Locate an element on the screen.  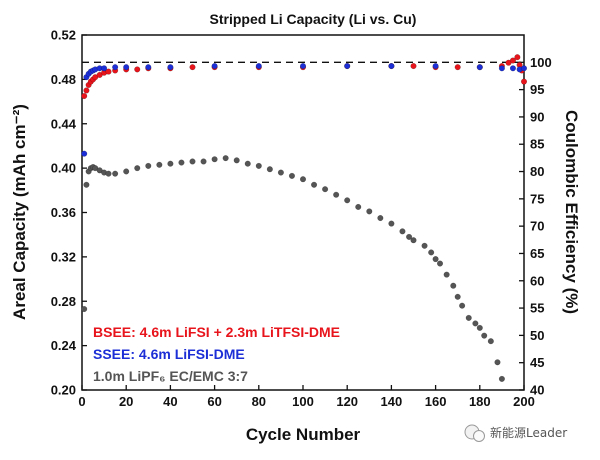
y-left-axis-label: Areal Capacity (mAh cm⁻²) is located at coordinates (19, 212).